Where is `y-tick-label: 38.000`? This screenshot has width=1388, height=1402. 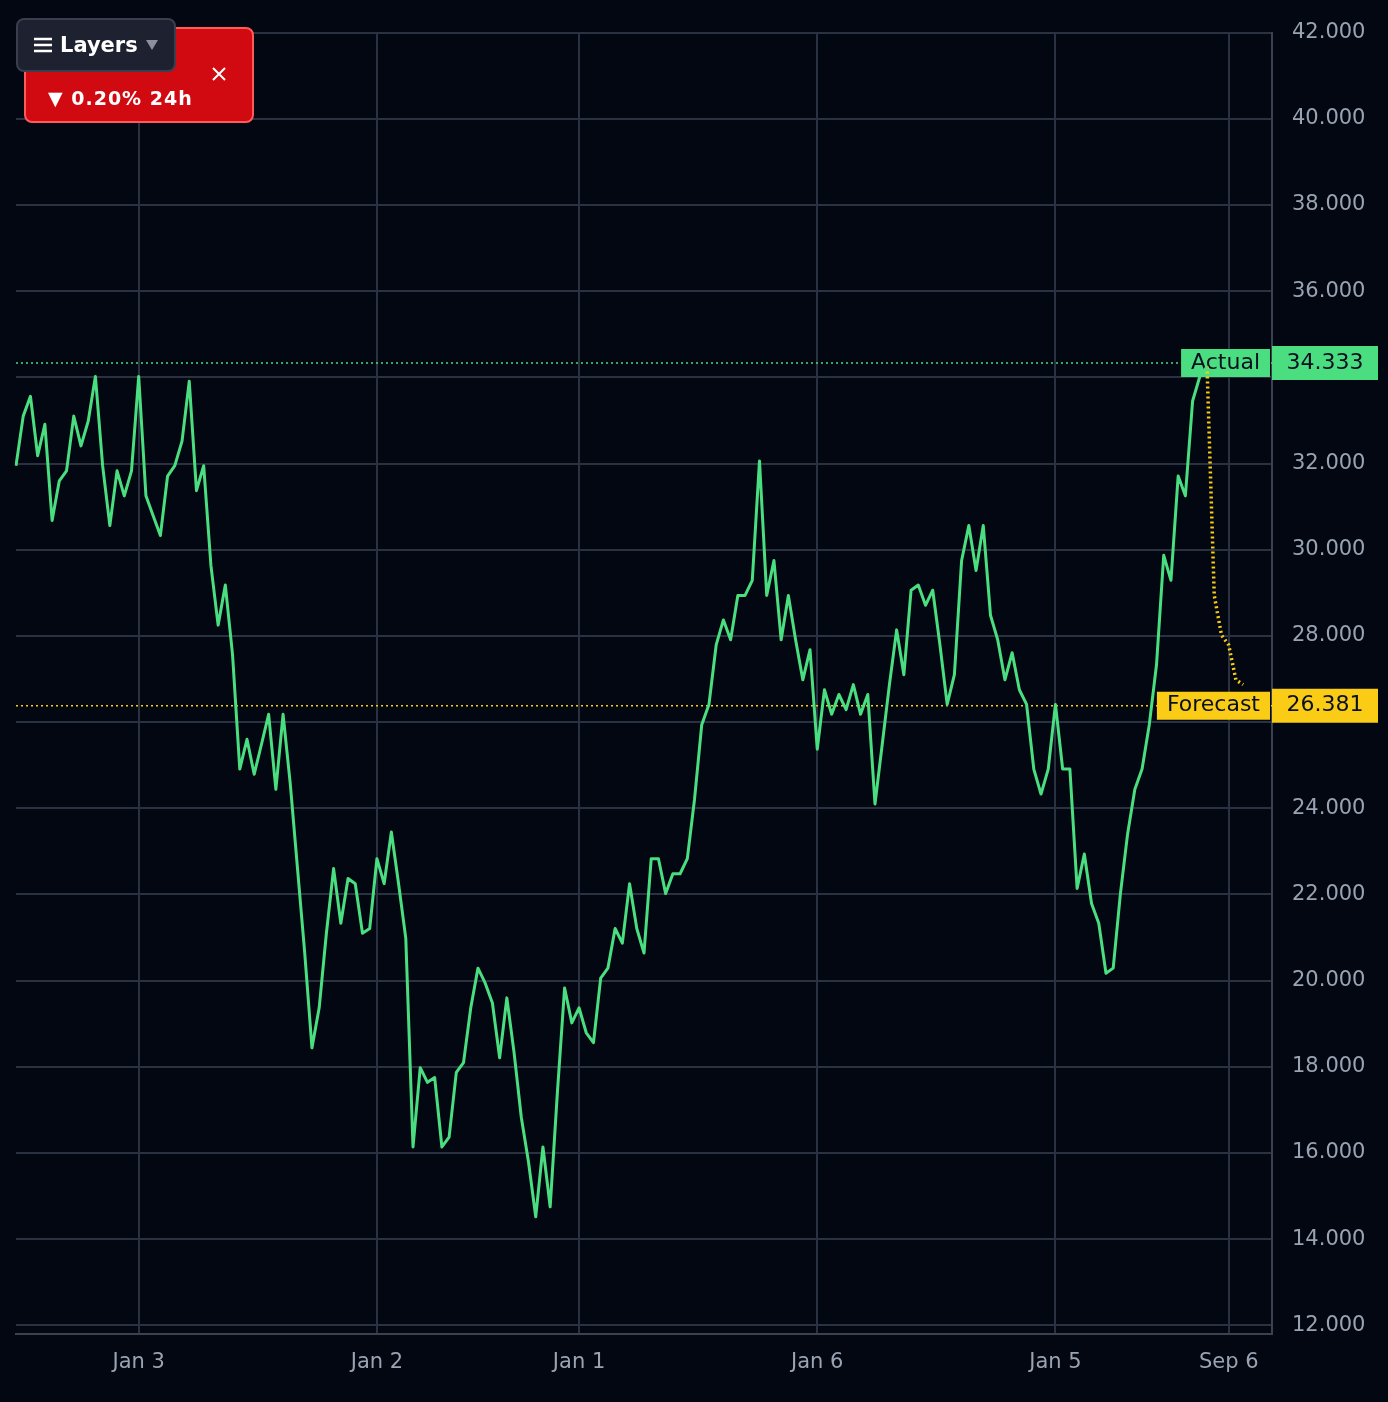 y-tick-label: 38.000 is located at coordinates (1329, 203).